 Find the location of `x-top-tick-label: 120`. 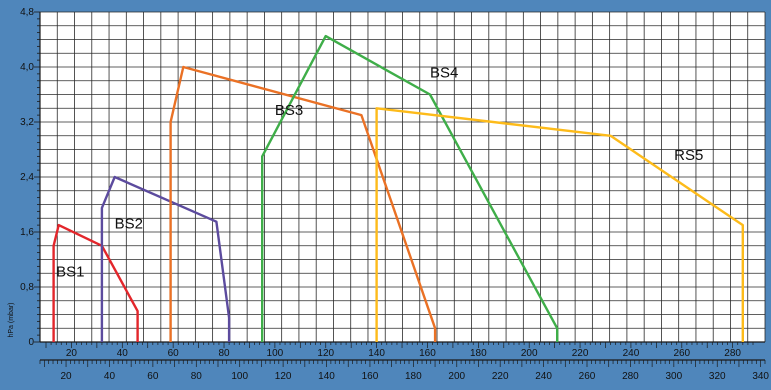

x-top-tick-label: 120 is located at coordinates (325, 353).